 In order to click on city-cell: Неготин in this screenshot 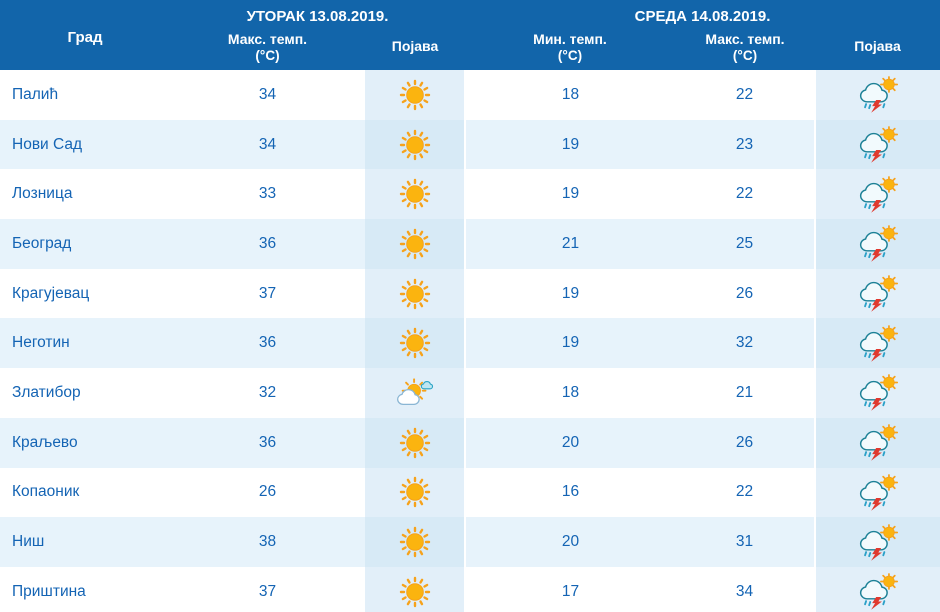, I will do `click(85, 343)`.